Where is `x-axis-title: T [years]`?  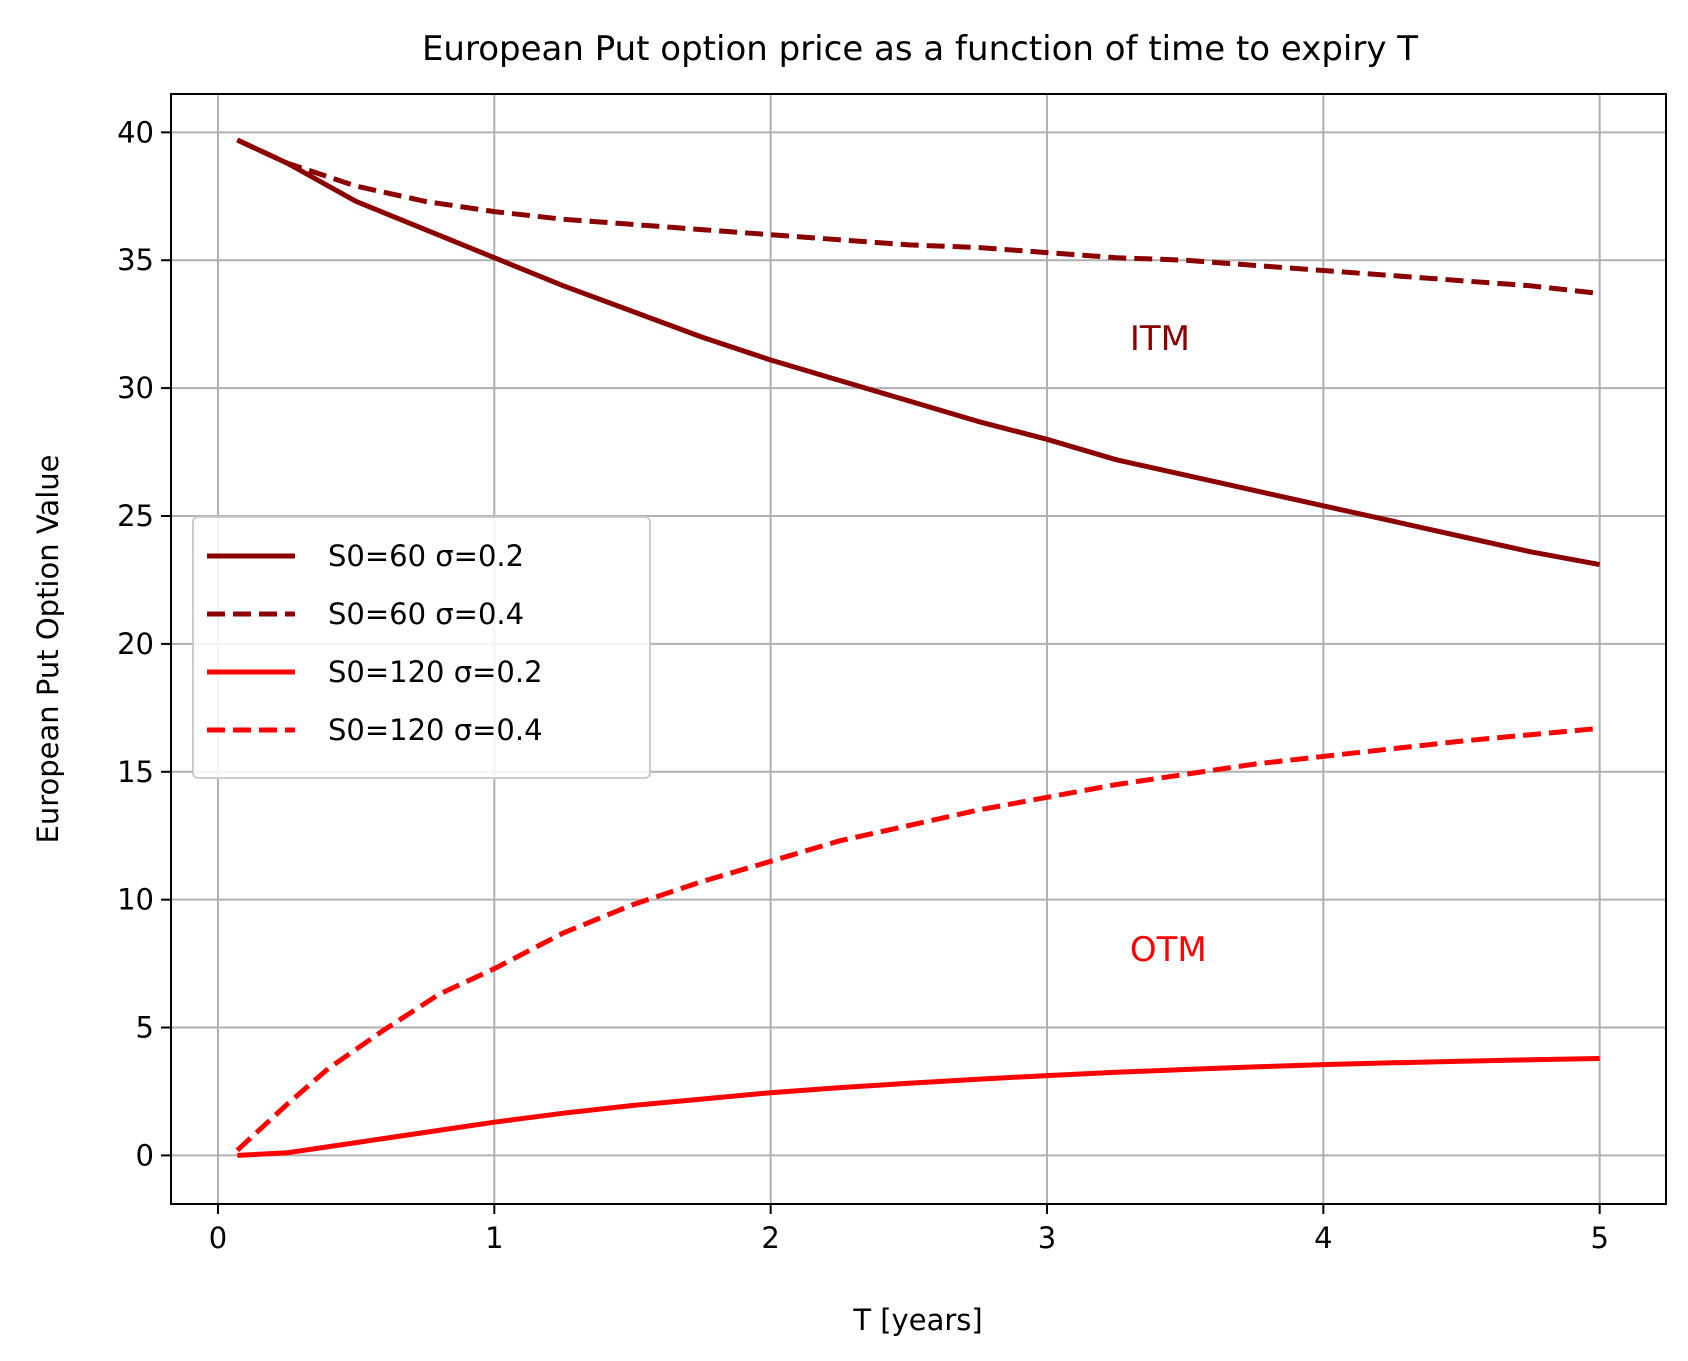
x-axis-title: T [years] is located at coordinates (917, 1320).